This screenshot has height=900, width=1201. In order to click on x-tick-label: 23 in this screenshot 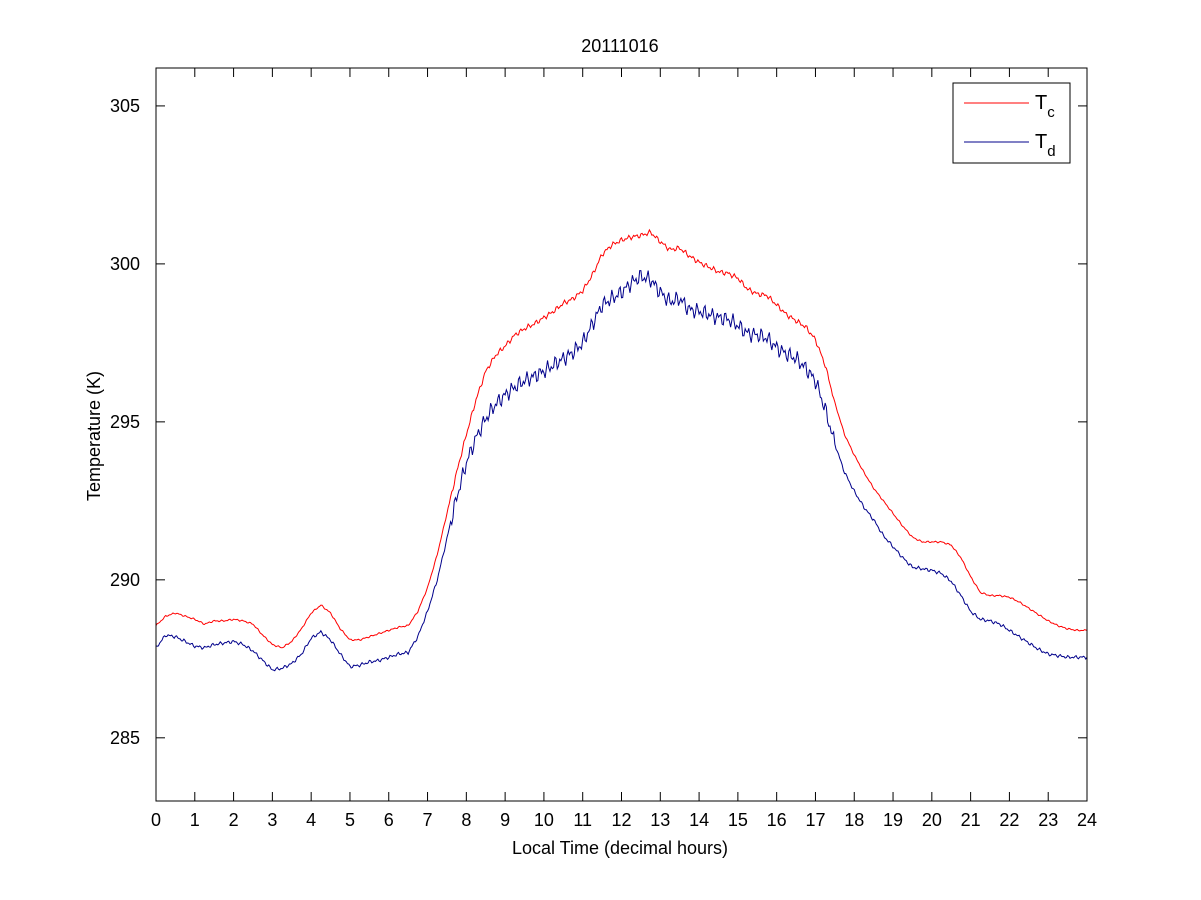, I will do `click(1048, 820)`.